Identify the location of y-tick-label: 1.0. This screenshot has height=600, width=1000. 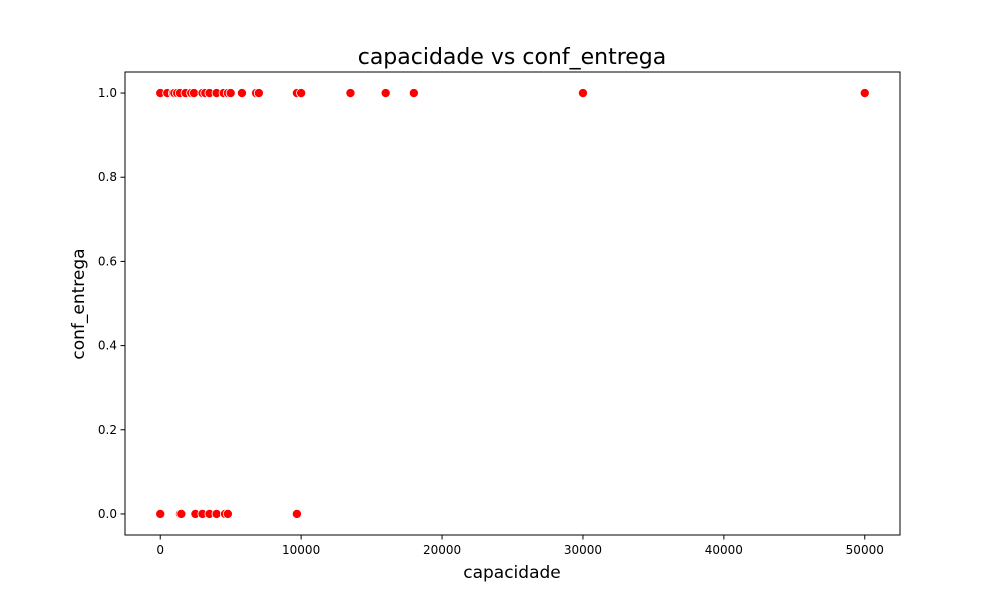
(107, 93).